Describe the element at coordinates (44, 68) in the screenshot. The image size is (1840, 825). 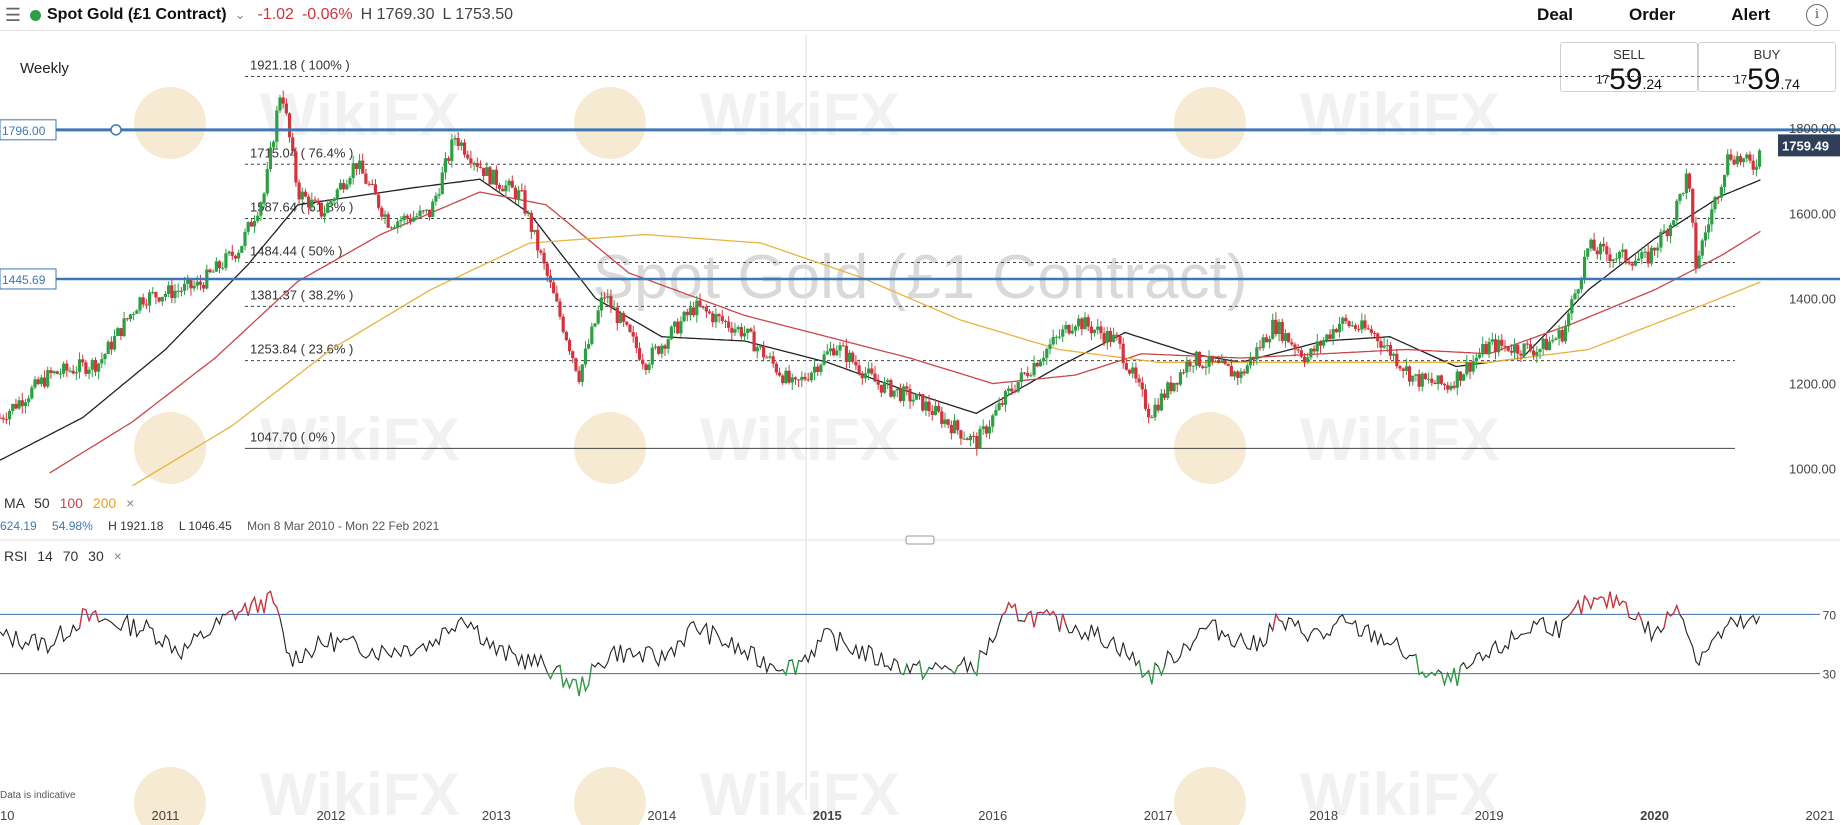
I see `chart-period: Weekly` at that location.